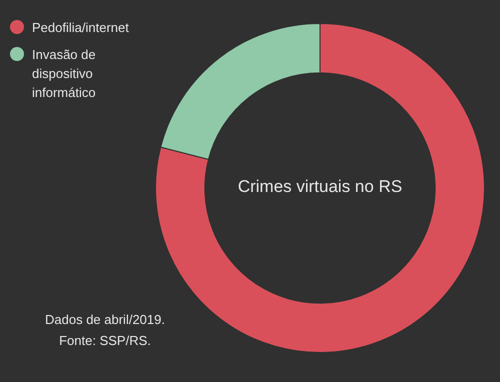  Describe the element at coordinates (320, 187) in the screenshot. I see `text: Crimes virtuais no RS` at that location.